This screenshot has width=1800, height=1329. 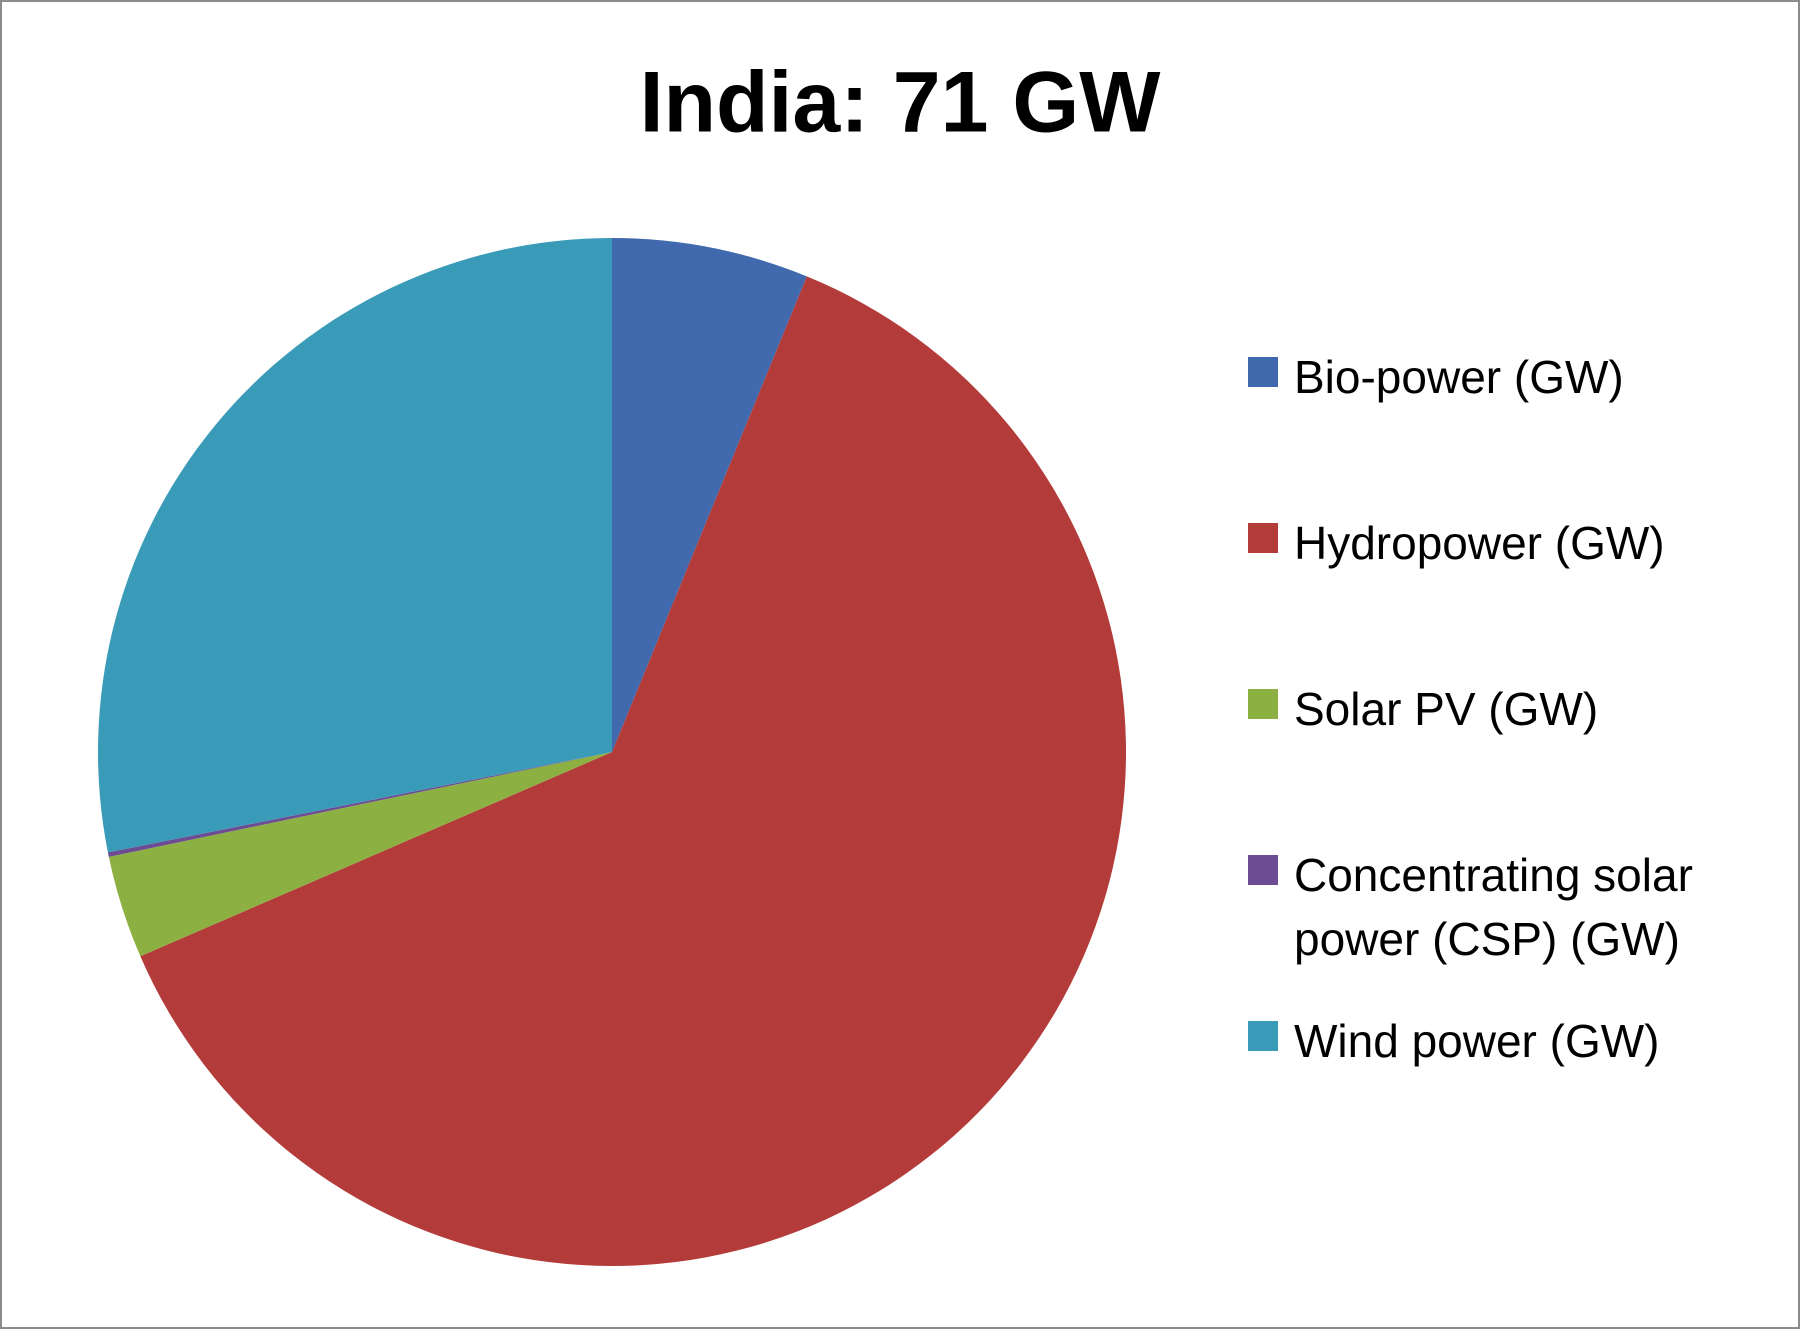 What do you see at coordinates (1446, 709) in the screenshot?
I see `legend-label: Solar PV (GW)` at bounding box center [1446, 709].